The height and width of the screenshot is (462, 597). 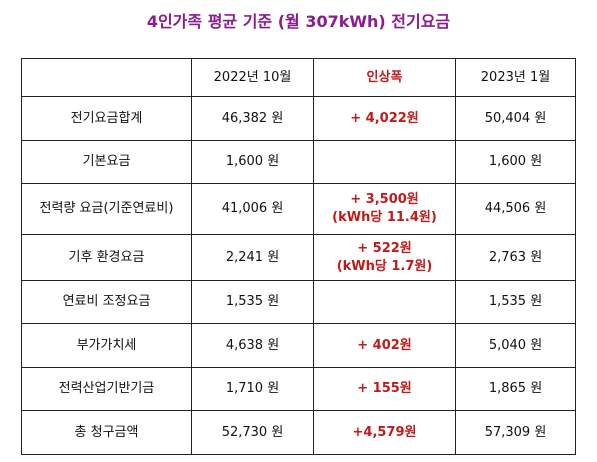 What do you see at coordinates (384, 217) in the screenshot?
I see `increase-note: (kWh당 11.4원)` at bounding box center [384, 217].